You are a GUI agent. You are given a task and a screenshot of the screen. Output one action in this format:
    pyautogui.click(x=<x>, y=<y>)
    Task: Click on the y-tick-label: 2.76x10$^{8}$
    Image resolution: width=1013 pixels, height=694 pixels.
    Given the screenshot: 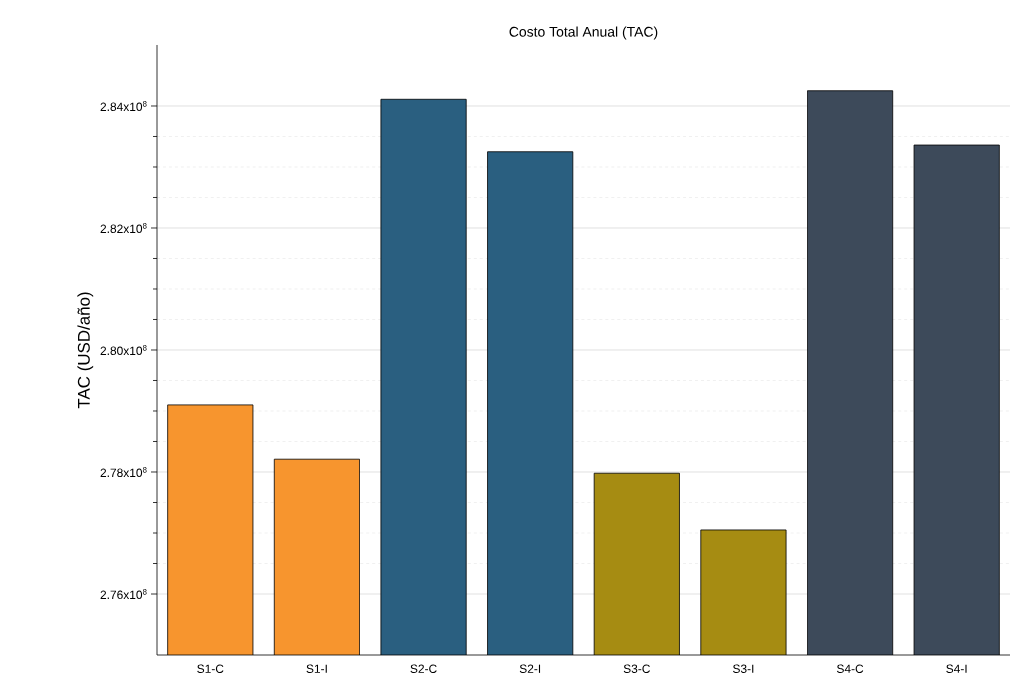 What is the action you would take?
    pyautogui.click(x=123, y=593)
    